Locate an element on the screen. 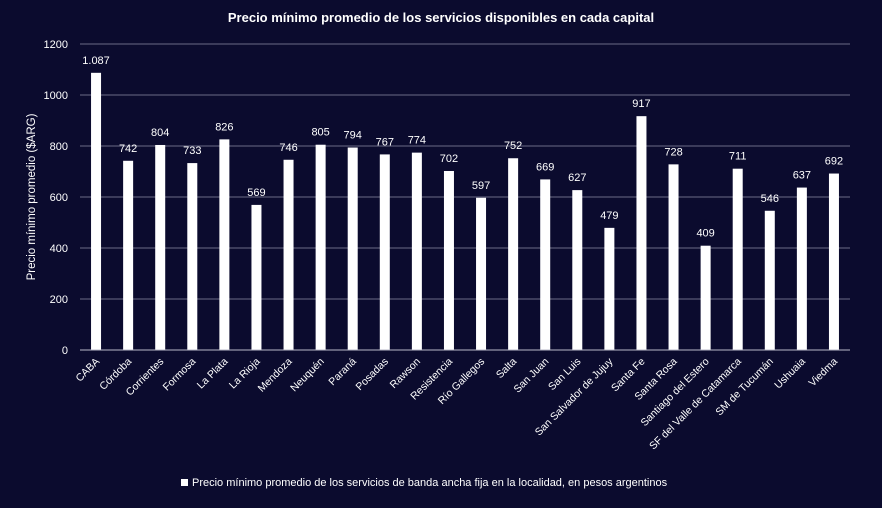  y-axis-label: Precio mínimo promedio ($ARG) is located at coordinates (32, 196).